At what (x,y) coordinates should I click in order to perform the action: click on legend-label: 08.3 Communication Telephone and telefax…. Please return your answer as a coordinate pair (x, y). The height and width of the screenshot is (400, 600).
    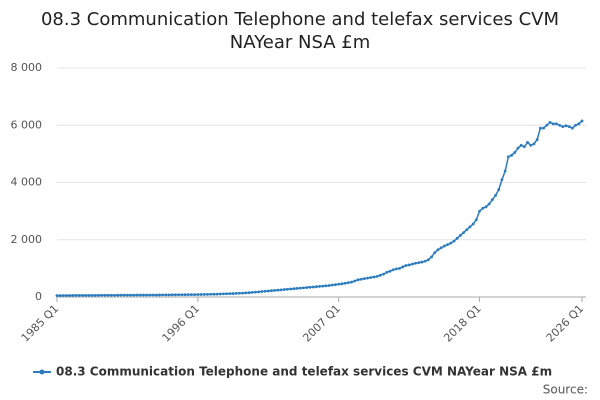
    Looking at the image, I should click on (304, 372).